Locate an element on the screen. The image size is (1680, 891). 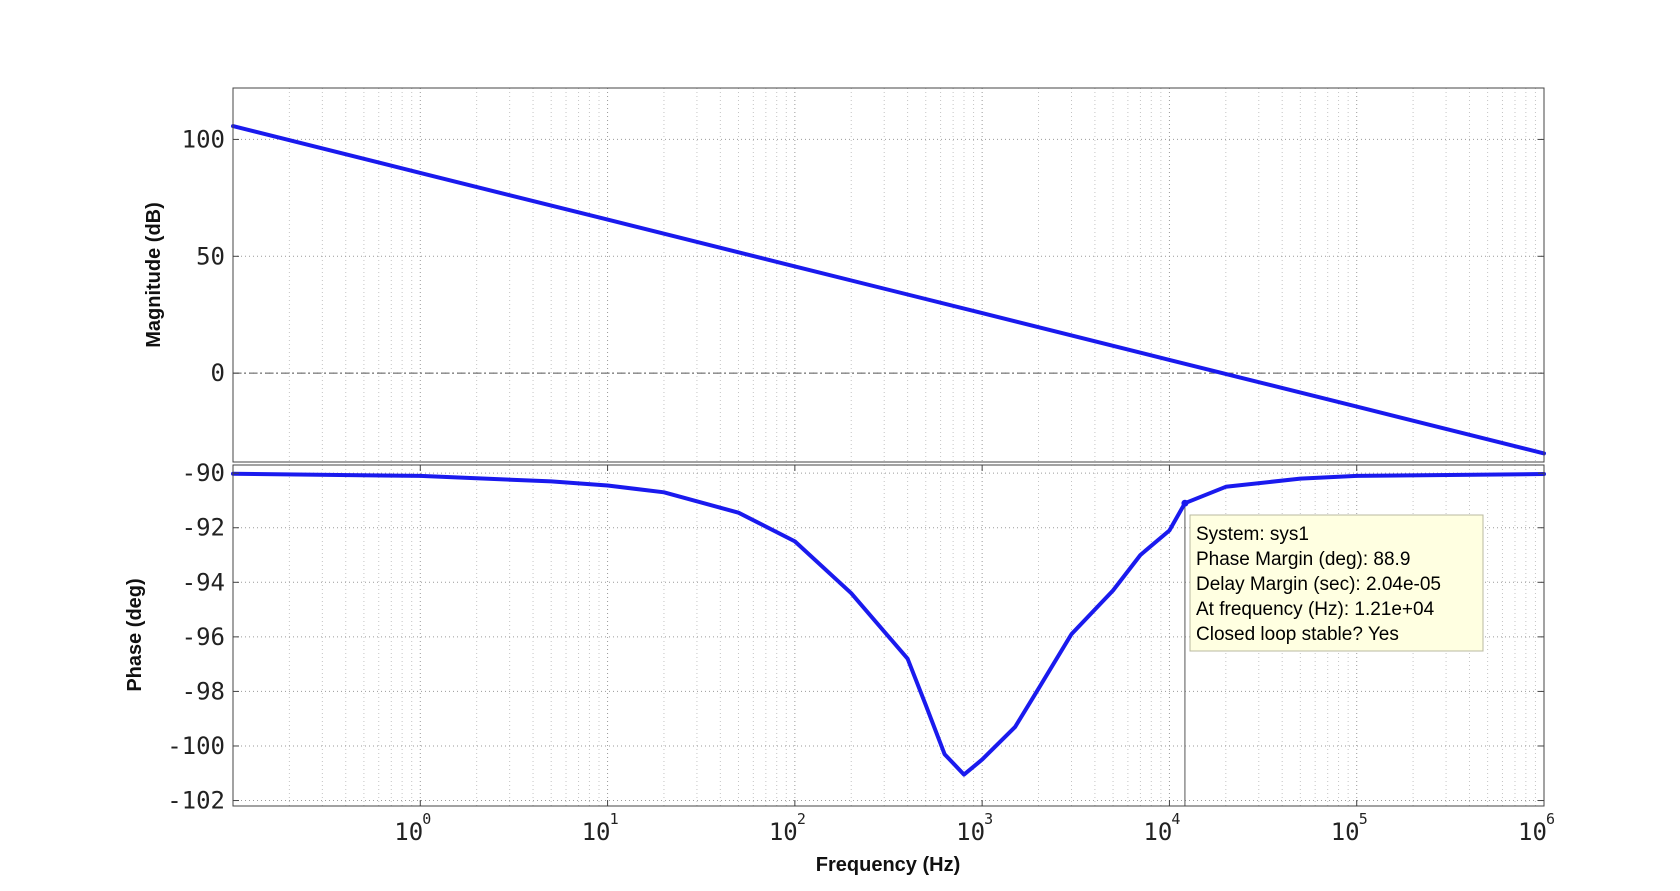
datatip-line: Closed loop stable? Yes is located at coordinates (1297, 634).